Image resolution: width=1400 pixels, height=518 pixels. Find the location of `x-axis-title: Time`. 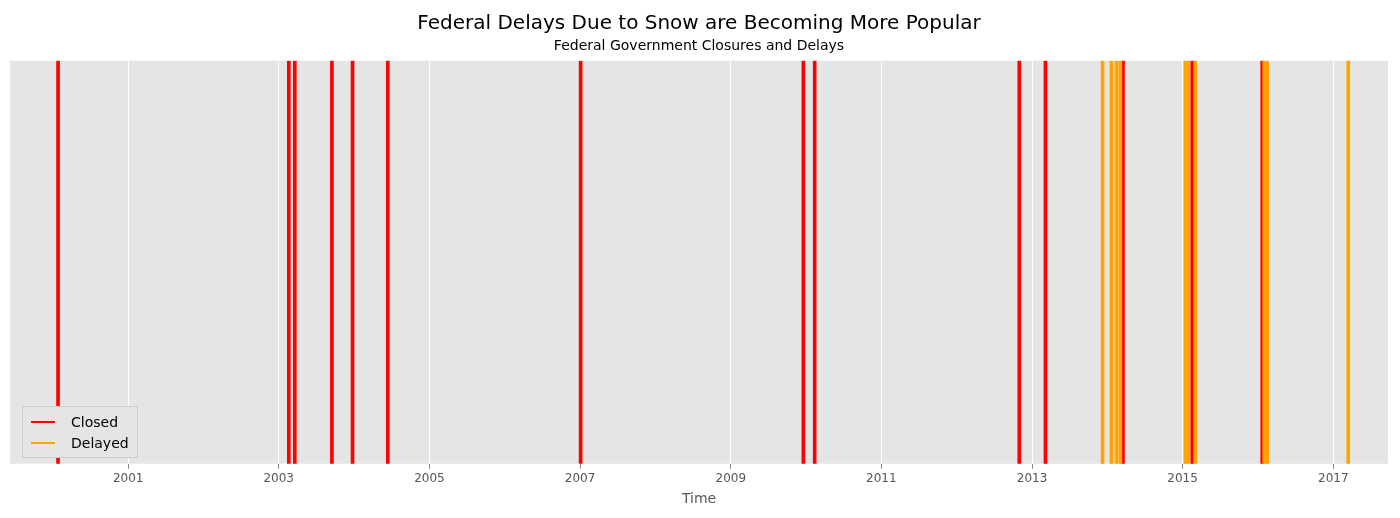

x-axis-title: Time is located at coordinates (698, 498).